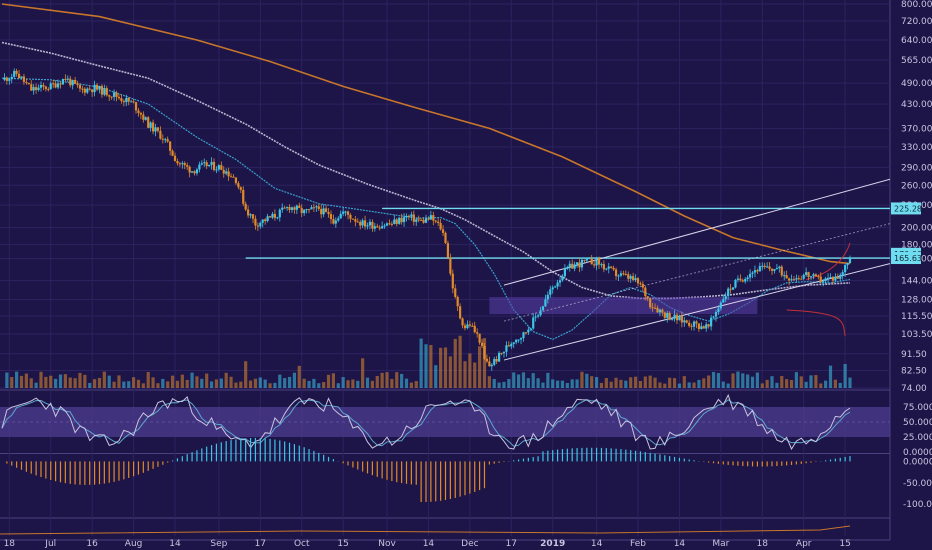 The image size is (932, 550). What do you see at coordinates (428, 361) in the screenshot?
I see `volume-group` at bounding box center [428, 361].